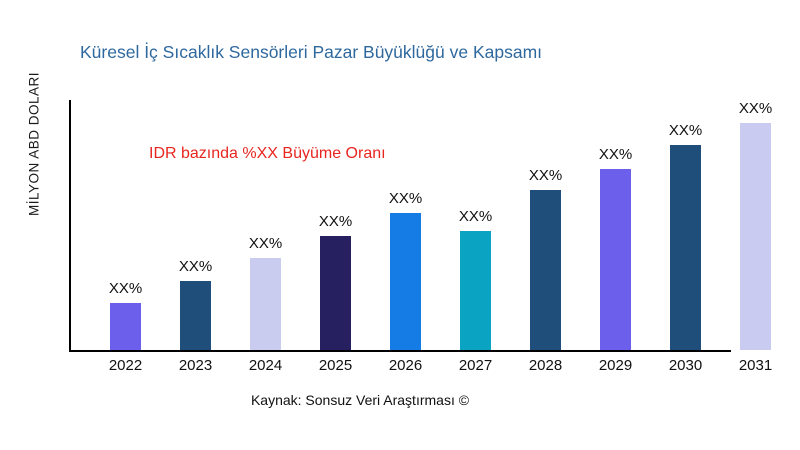  I want to click on bar-column-2024: XX% 2024, so click(266, 237).